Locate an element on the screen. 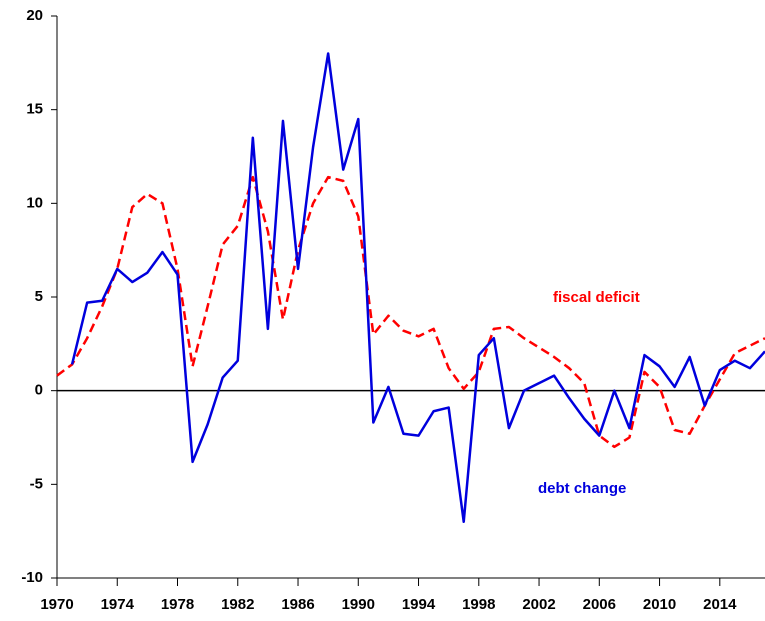  x-tick-label: 1974 is located at coordinates (118, 604).